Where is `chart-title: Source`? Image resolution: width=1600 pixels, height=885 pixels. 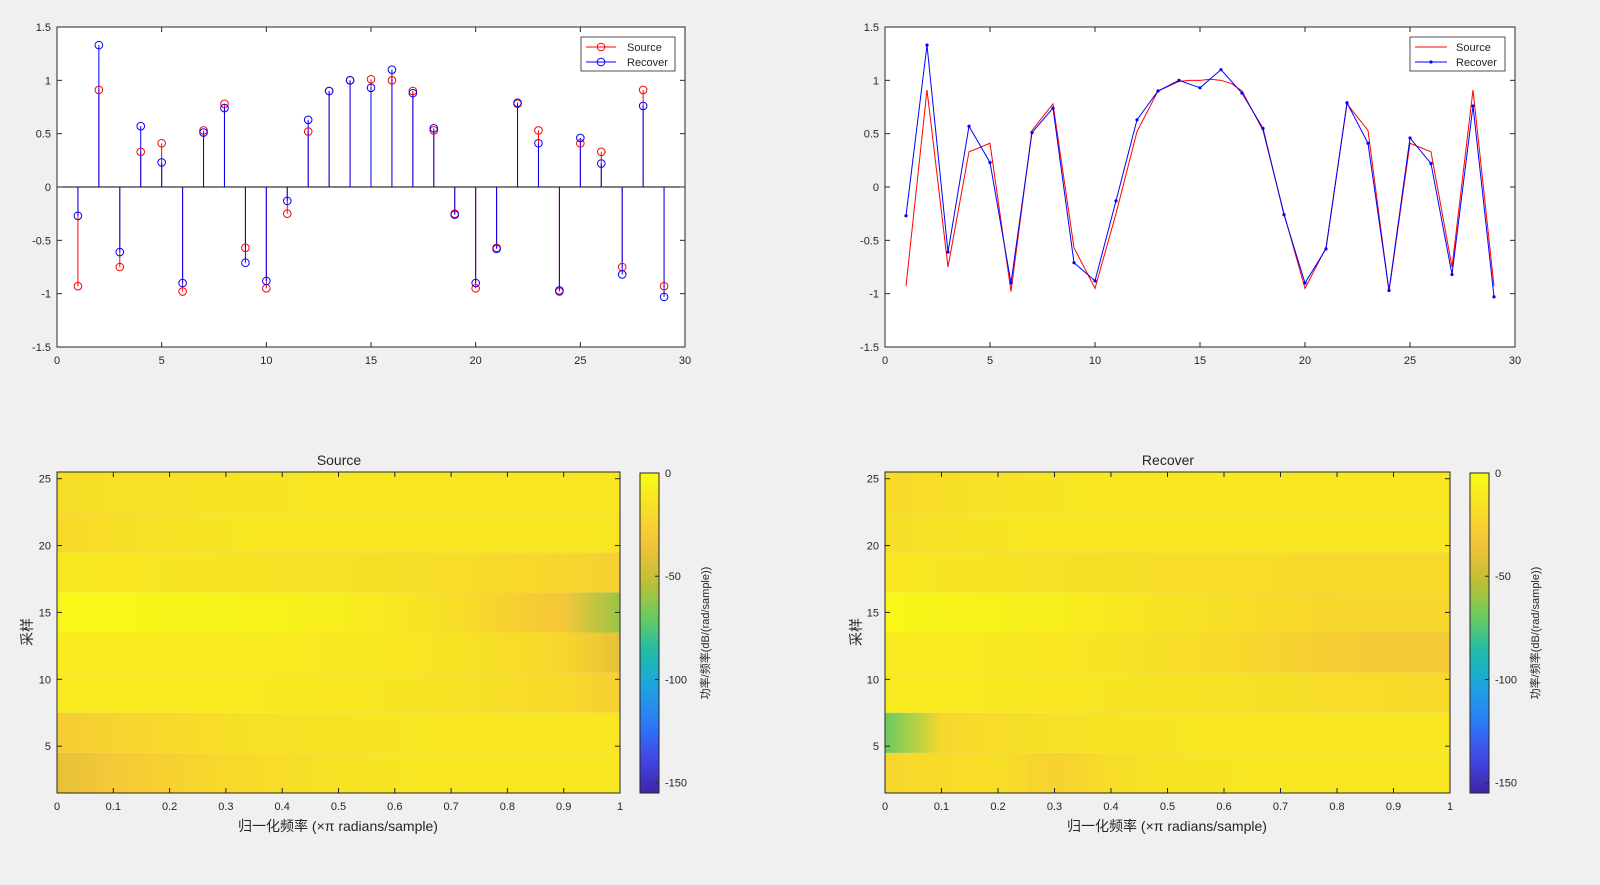 chart-title: Source is located at coordinates (339, 460).